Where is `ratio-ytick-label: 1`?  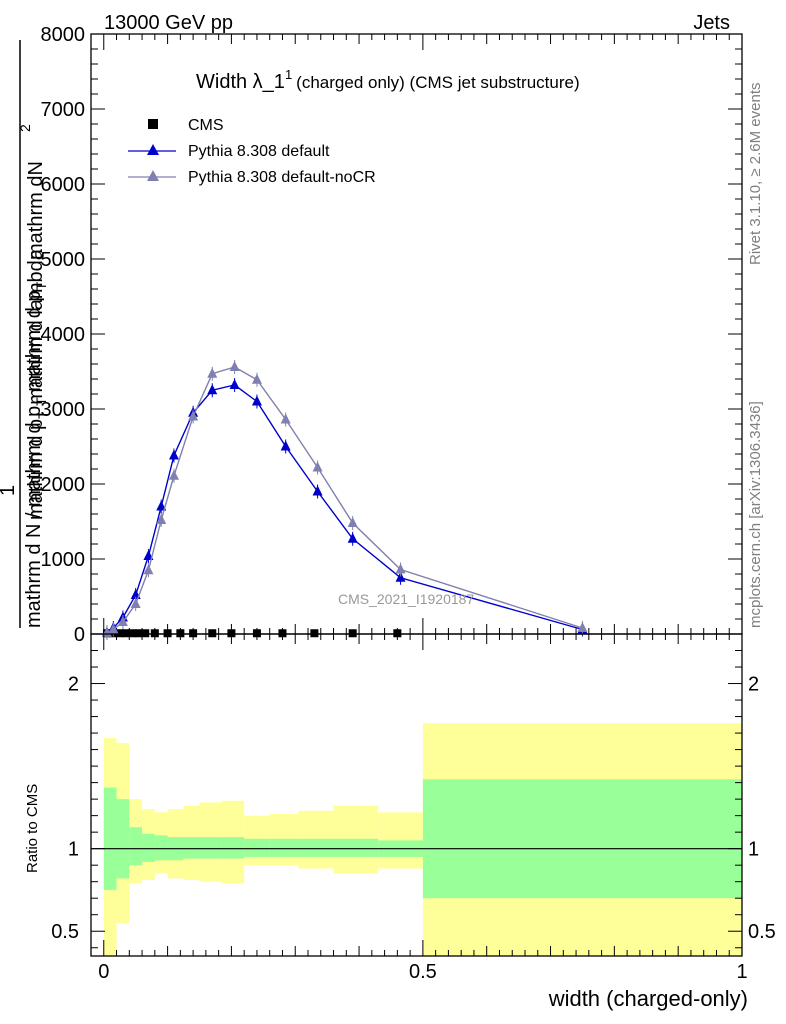 ratio-ytick-label: 1 is located at coordinates (73, 850).